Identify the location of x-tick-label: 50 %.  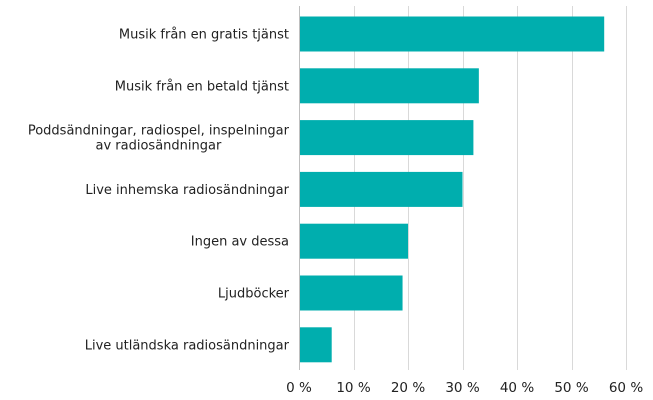
(571, 388).